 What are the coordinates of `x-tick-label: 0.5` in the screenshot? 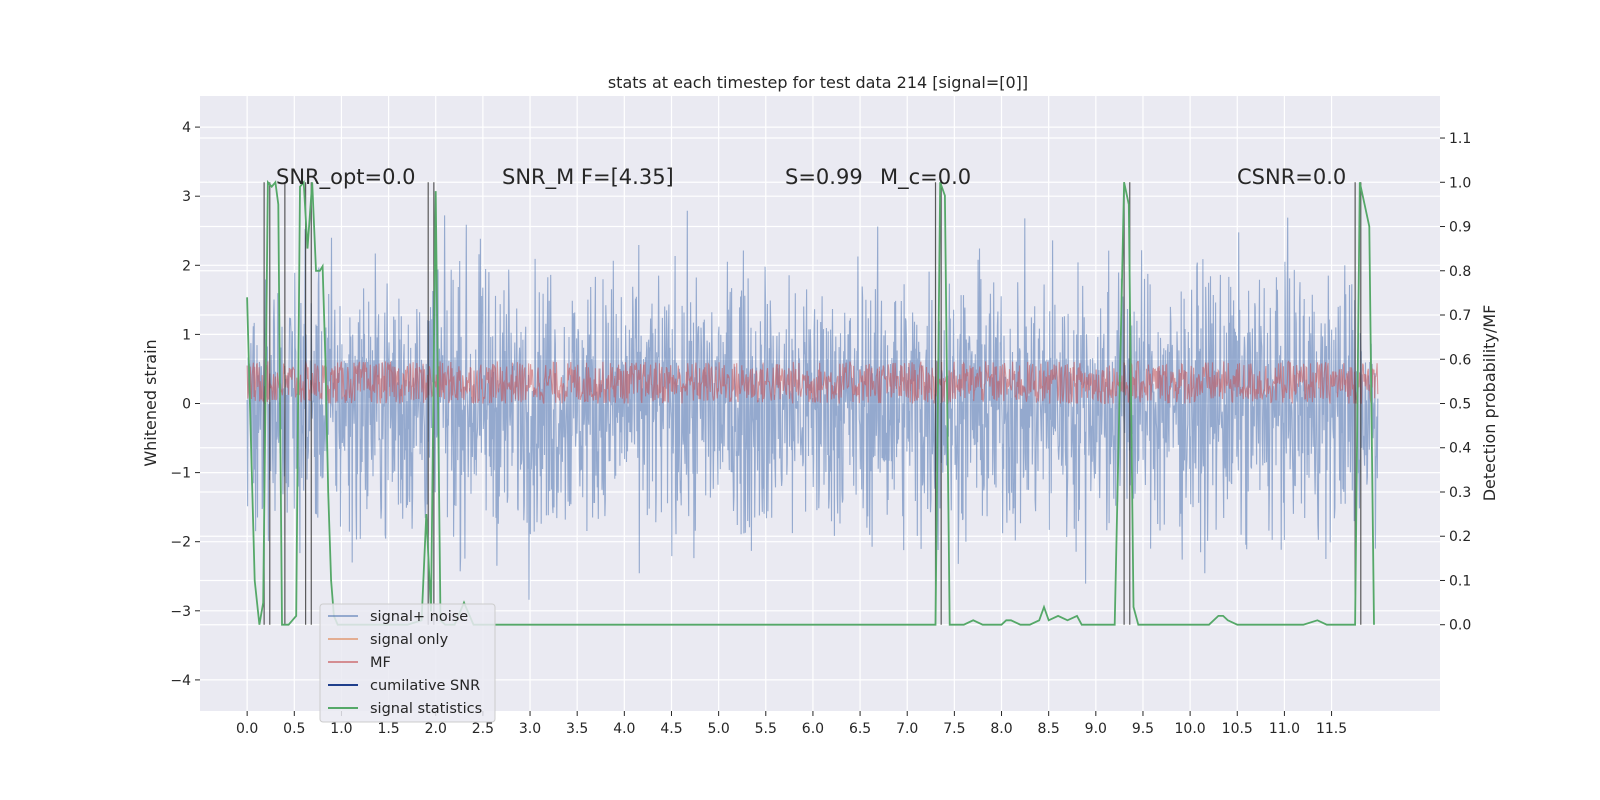 It's located at (294, 729).